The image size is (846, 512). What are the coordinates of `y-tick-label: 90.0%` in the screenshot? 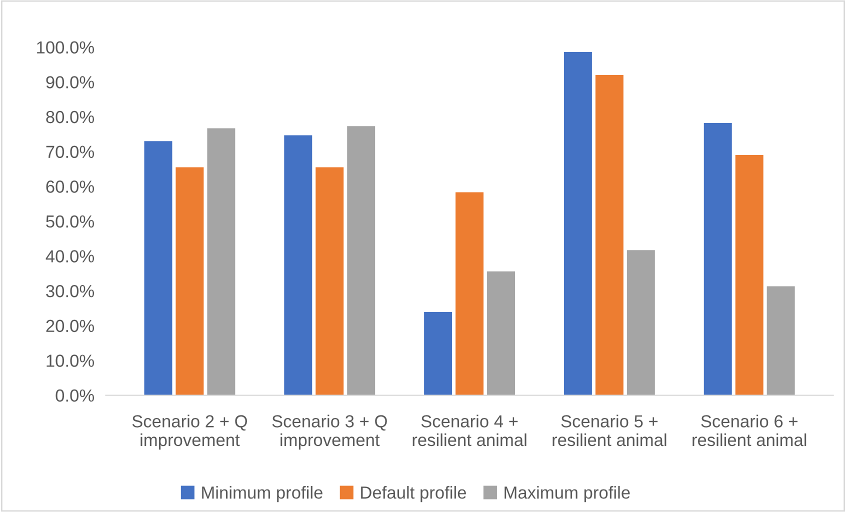 It's located at (70, 82).